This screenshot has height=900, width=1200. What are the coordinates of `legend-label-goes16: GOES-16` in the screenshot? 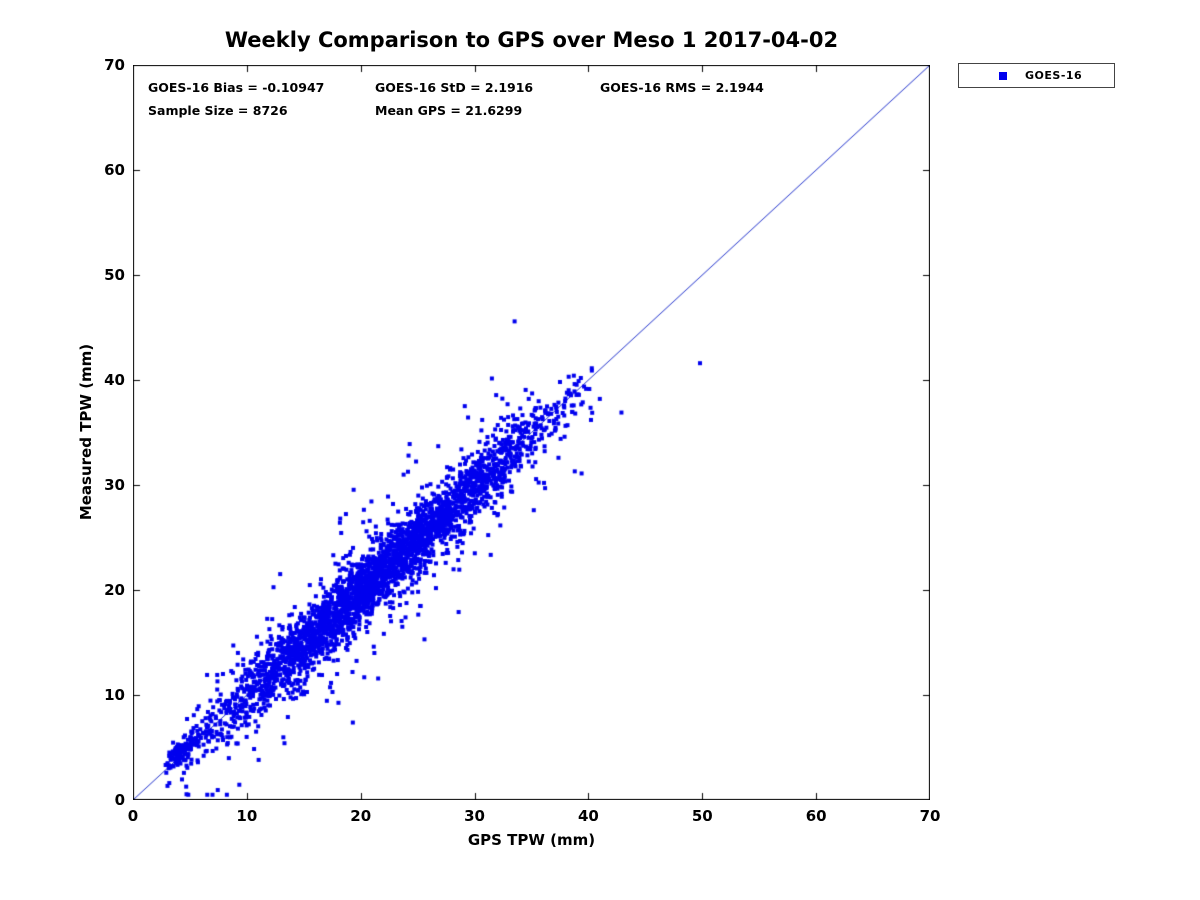 It's located at (1054, 75).